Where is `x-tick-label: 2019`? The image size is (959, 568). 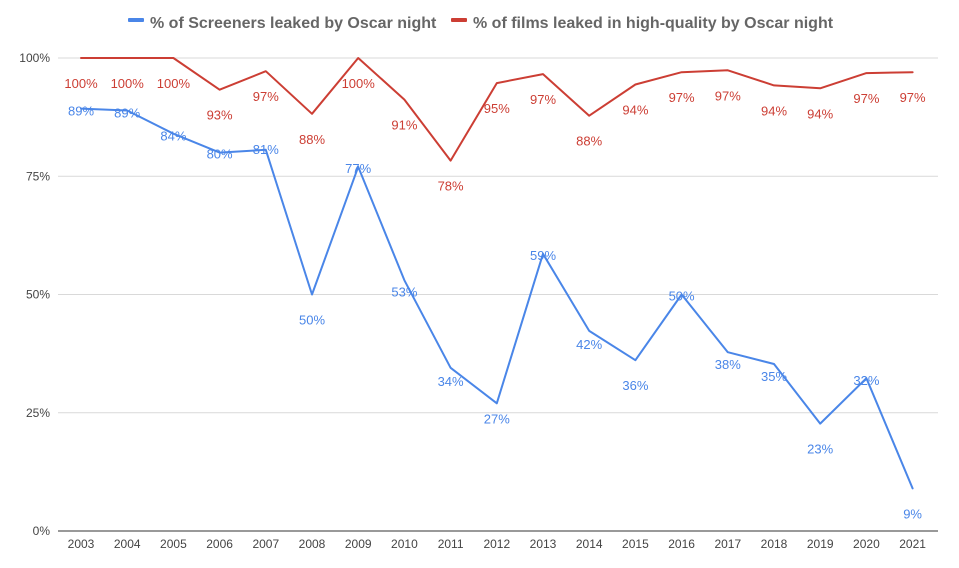
x-tick-label: 2019 is located at coordinates (820, 544).